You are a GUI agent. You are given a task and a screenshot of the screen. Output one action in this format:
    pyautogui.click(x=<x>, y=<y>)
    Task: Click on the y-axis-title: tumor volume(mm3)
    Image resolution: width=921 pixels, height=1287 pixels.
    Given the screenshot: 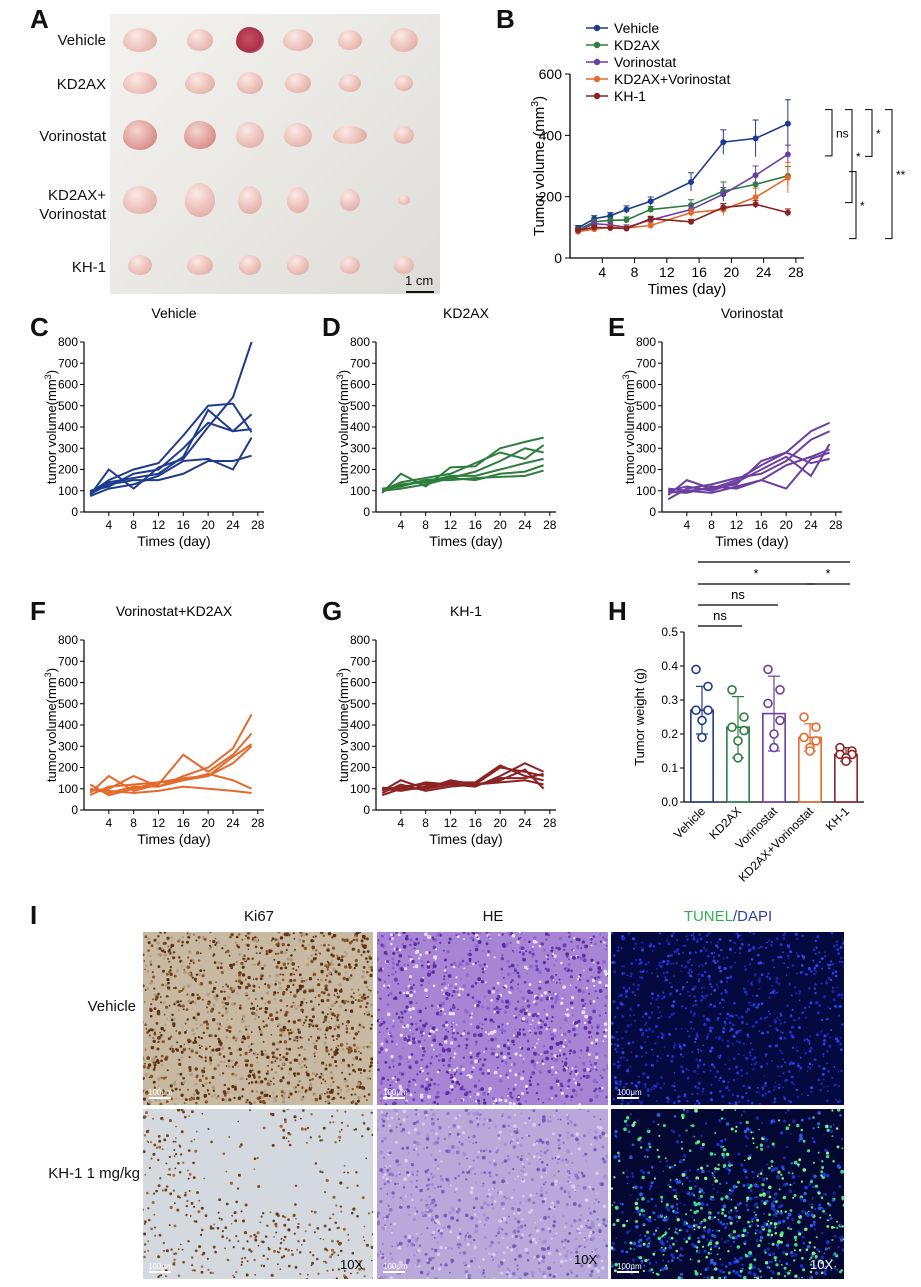 What is the action you would take?
    pyautogui.click(x=51, y=725)
    